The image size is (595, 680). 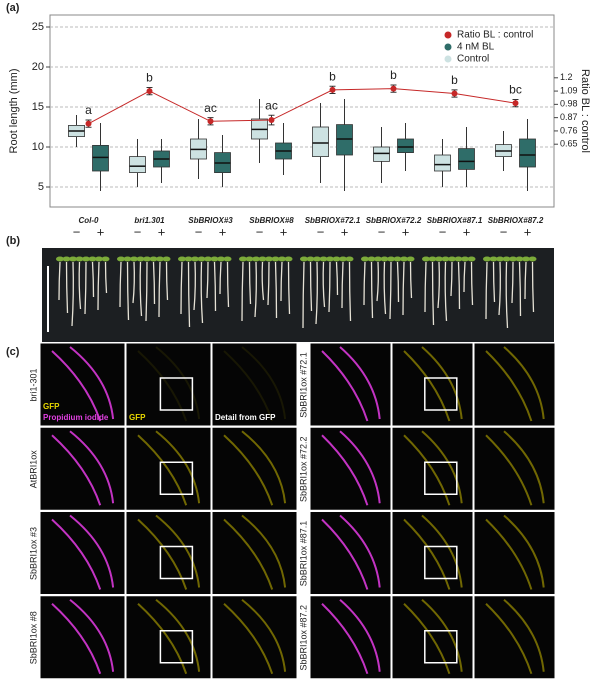 I want to click on y-tick-label: 25, so click(x=38, y=27).